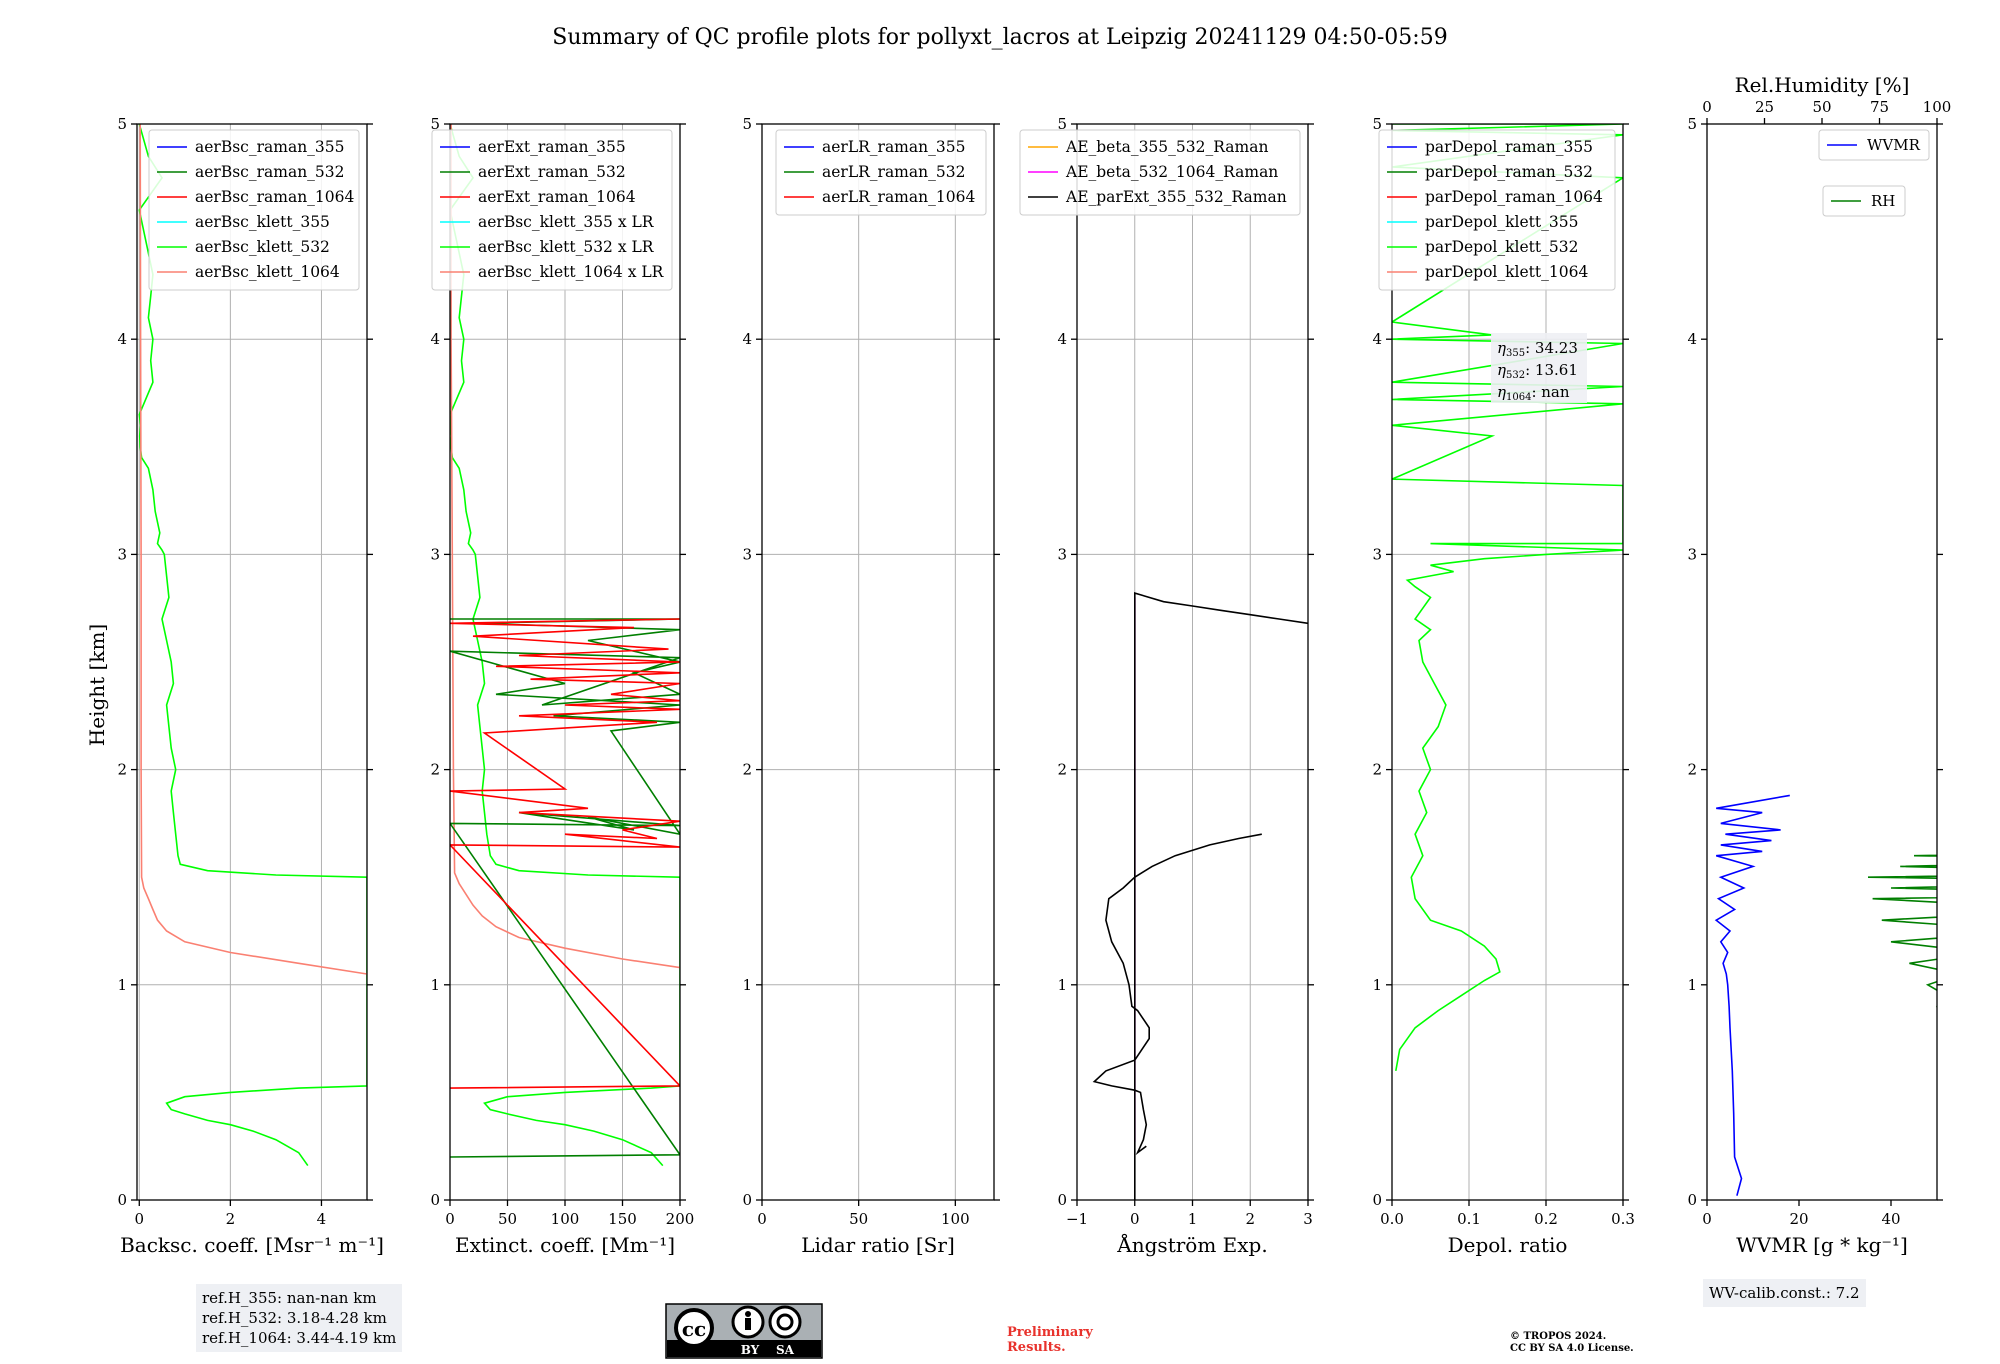  What do you see at coordinates (1501, 247) in the screenshot?
I see `panel-5-legend-label-4: parDepol_klett_532` at bounding box center [1501, 247].